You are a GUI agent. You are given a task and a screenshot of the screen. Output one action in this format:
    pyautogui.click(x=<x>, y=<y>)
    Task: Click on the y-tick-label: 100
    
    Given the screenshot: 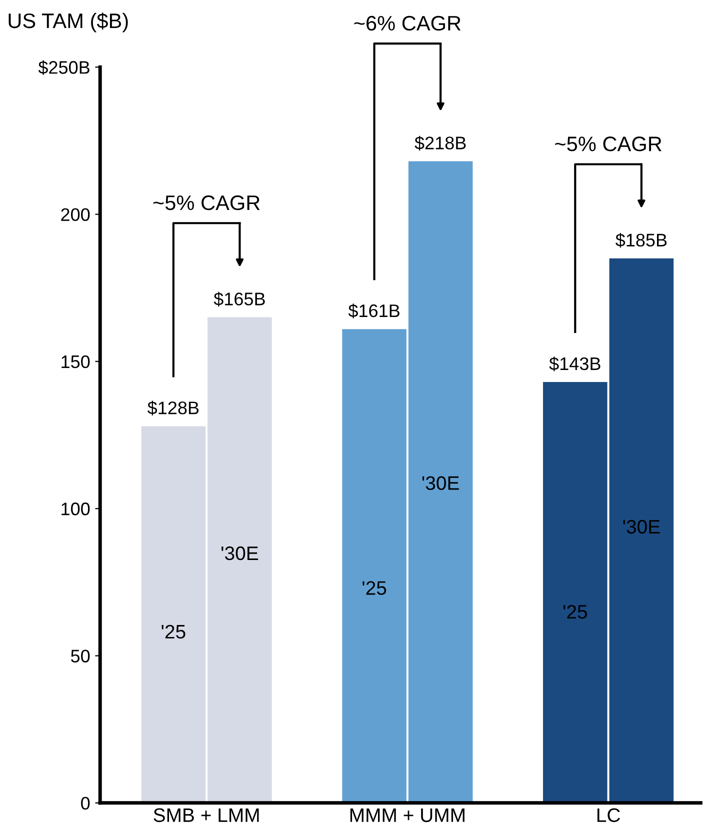 What is the action you would take?
    pyautogui.click(x=76, y=509)
    